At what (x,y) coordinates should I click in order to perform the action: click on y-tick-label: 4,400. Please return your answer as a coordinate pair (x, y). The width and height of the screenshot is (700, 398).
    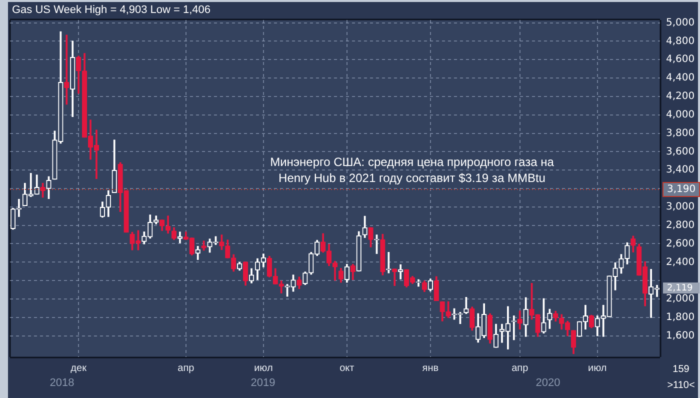
    Looking at the image, I should click on (680, 78).